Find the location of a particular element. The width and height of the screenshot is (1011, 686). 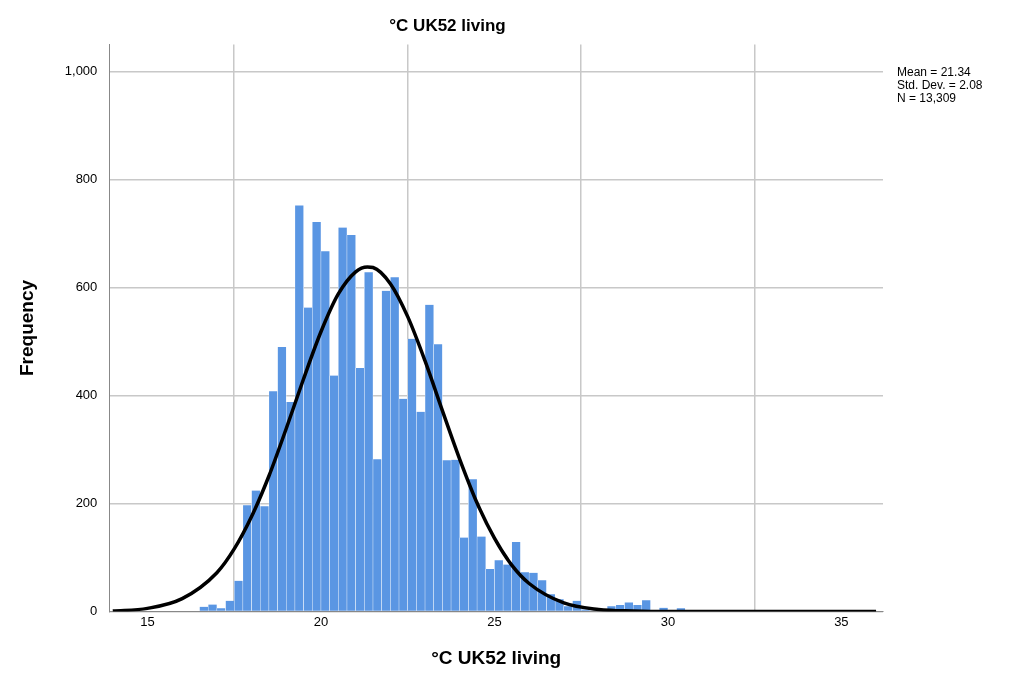

y-tick-label: 0 is located at coordinates (94, 611).